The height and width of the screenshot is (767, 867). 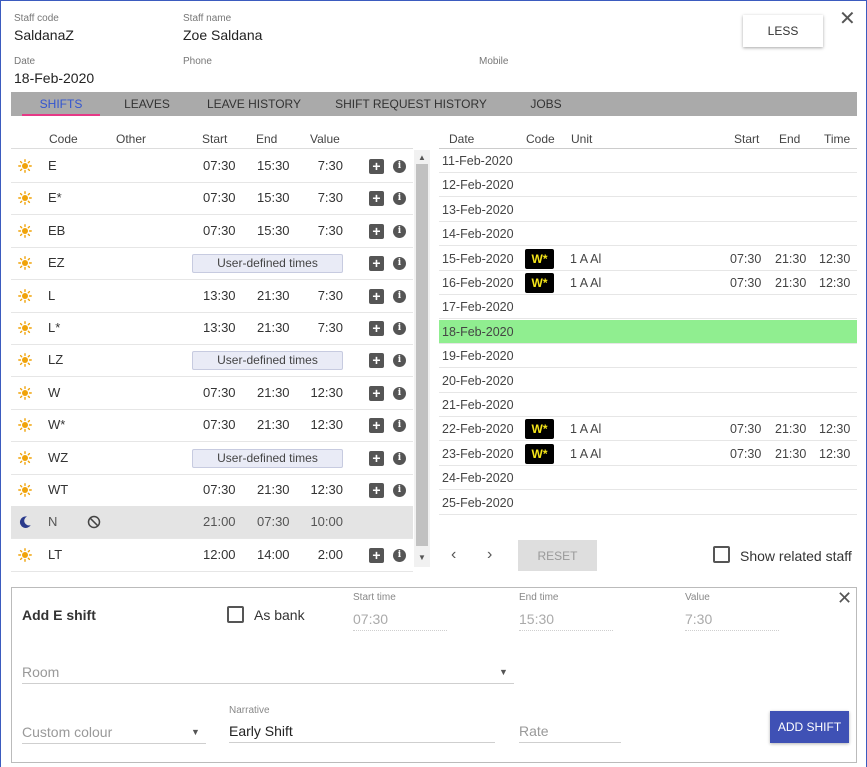 I want to click on rate-field: Rate, so click(x=570, y=732).